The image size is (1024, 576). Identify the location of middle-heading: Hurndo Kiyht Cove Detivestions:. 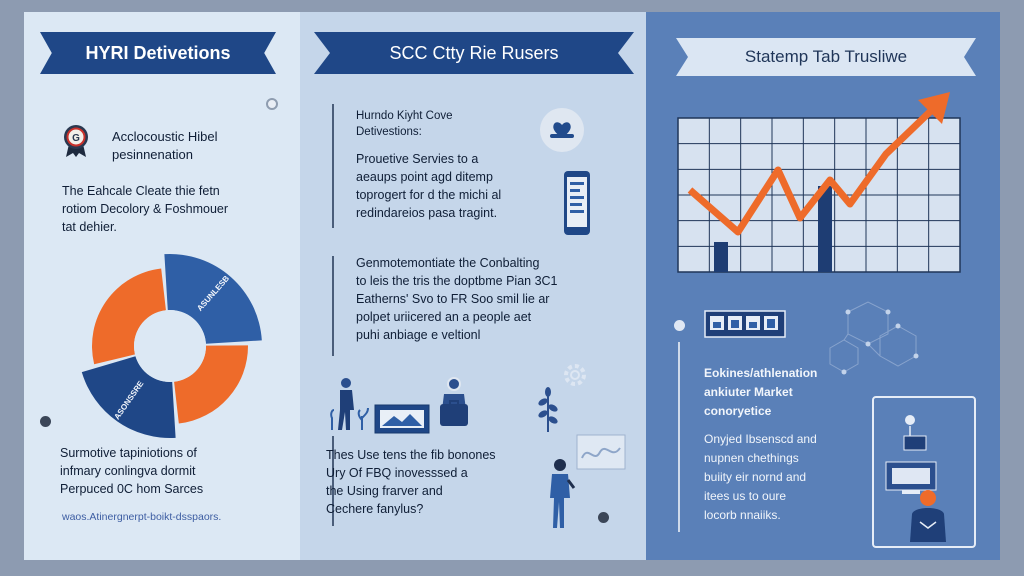
(404, 124).